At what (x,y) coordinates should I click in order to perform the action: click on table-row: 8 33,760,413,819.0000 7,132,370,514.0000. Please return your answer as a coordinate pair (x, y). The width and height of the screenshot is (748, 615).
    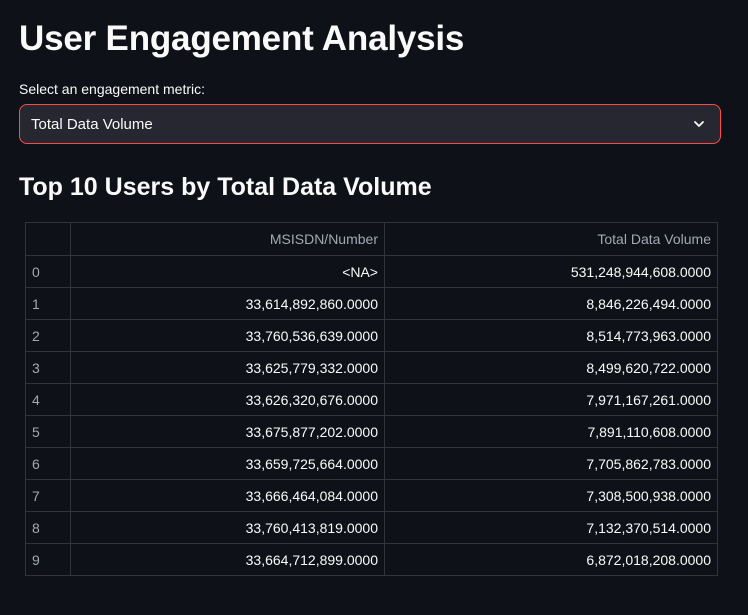
    Looking at the image, I should click on (371, 527).